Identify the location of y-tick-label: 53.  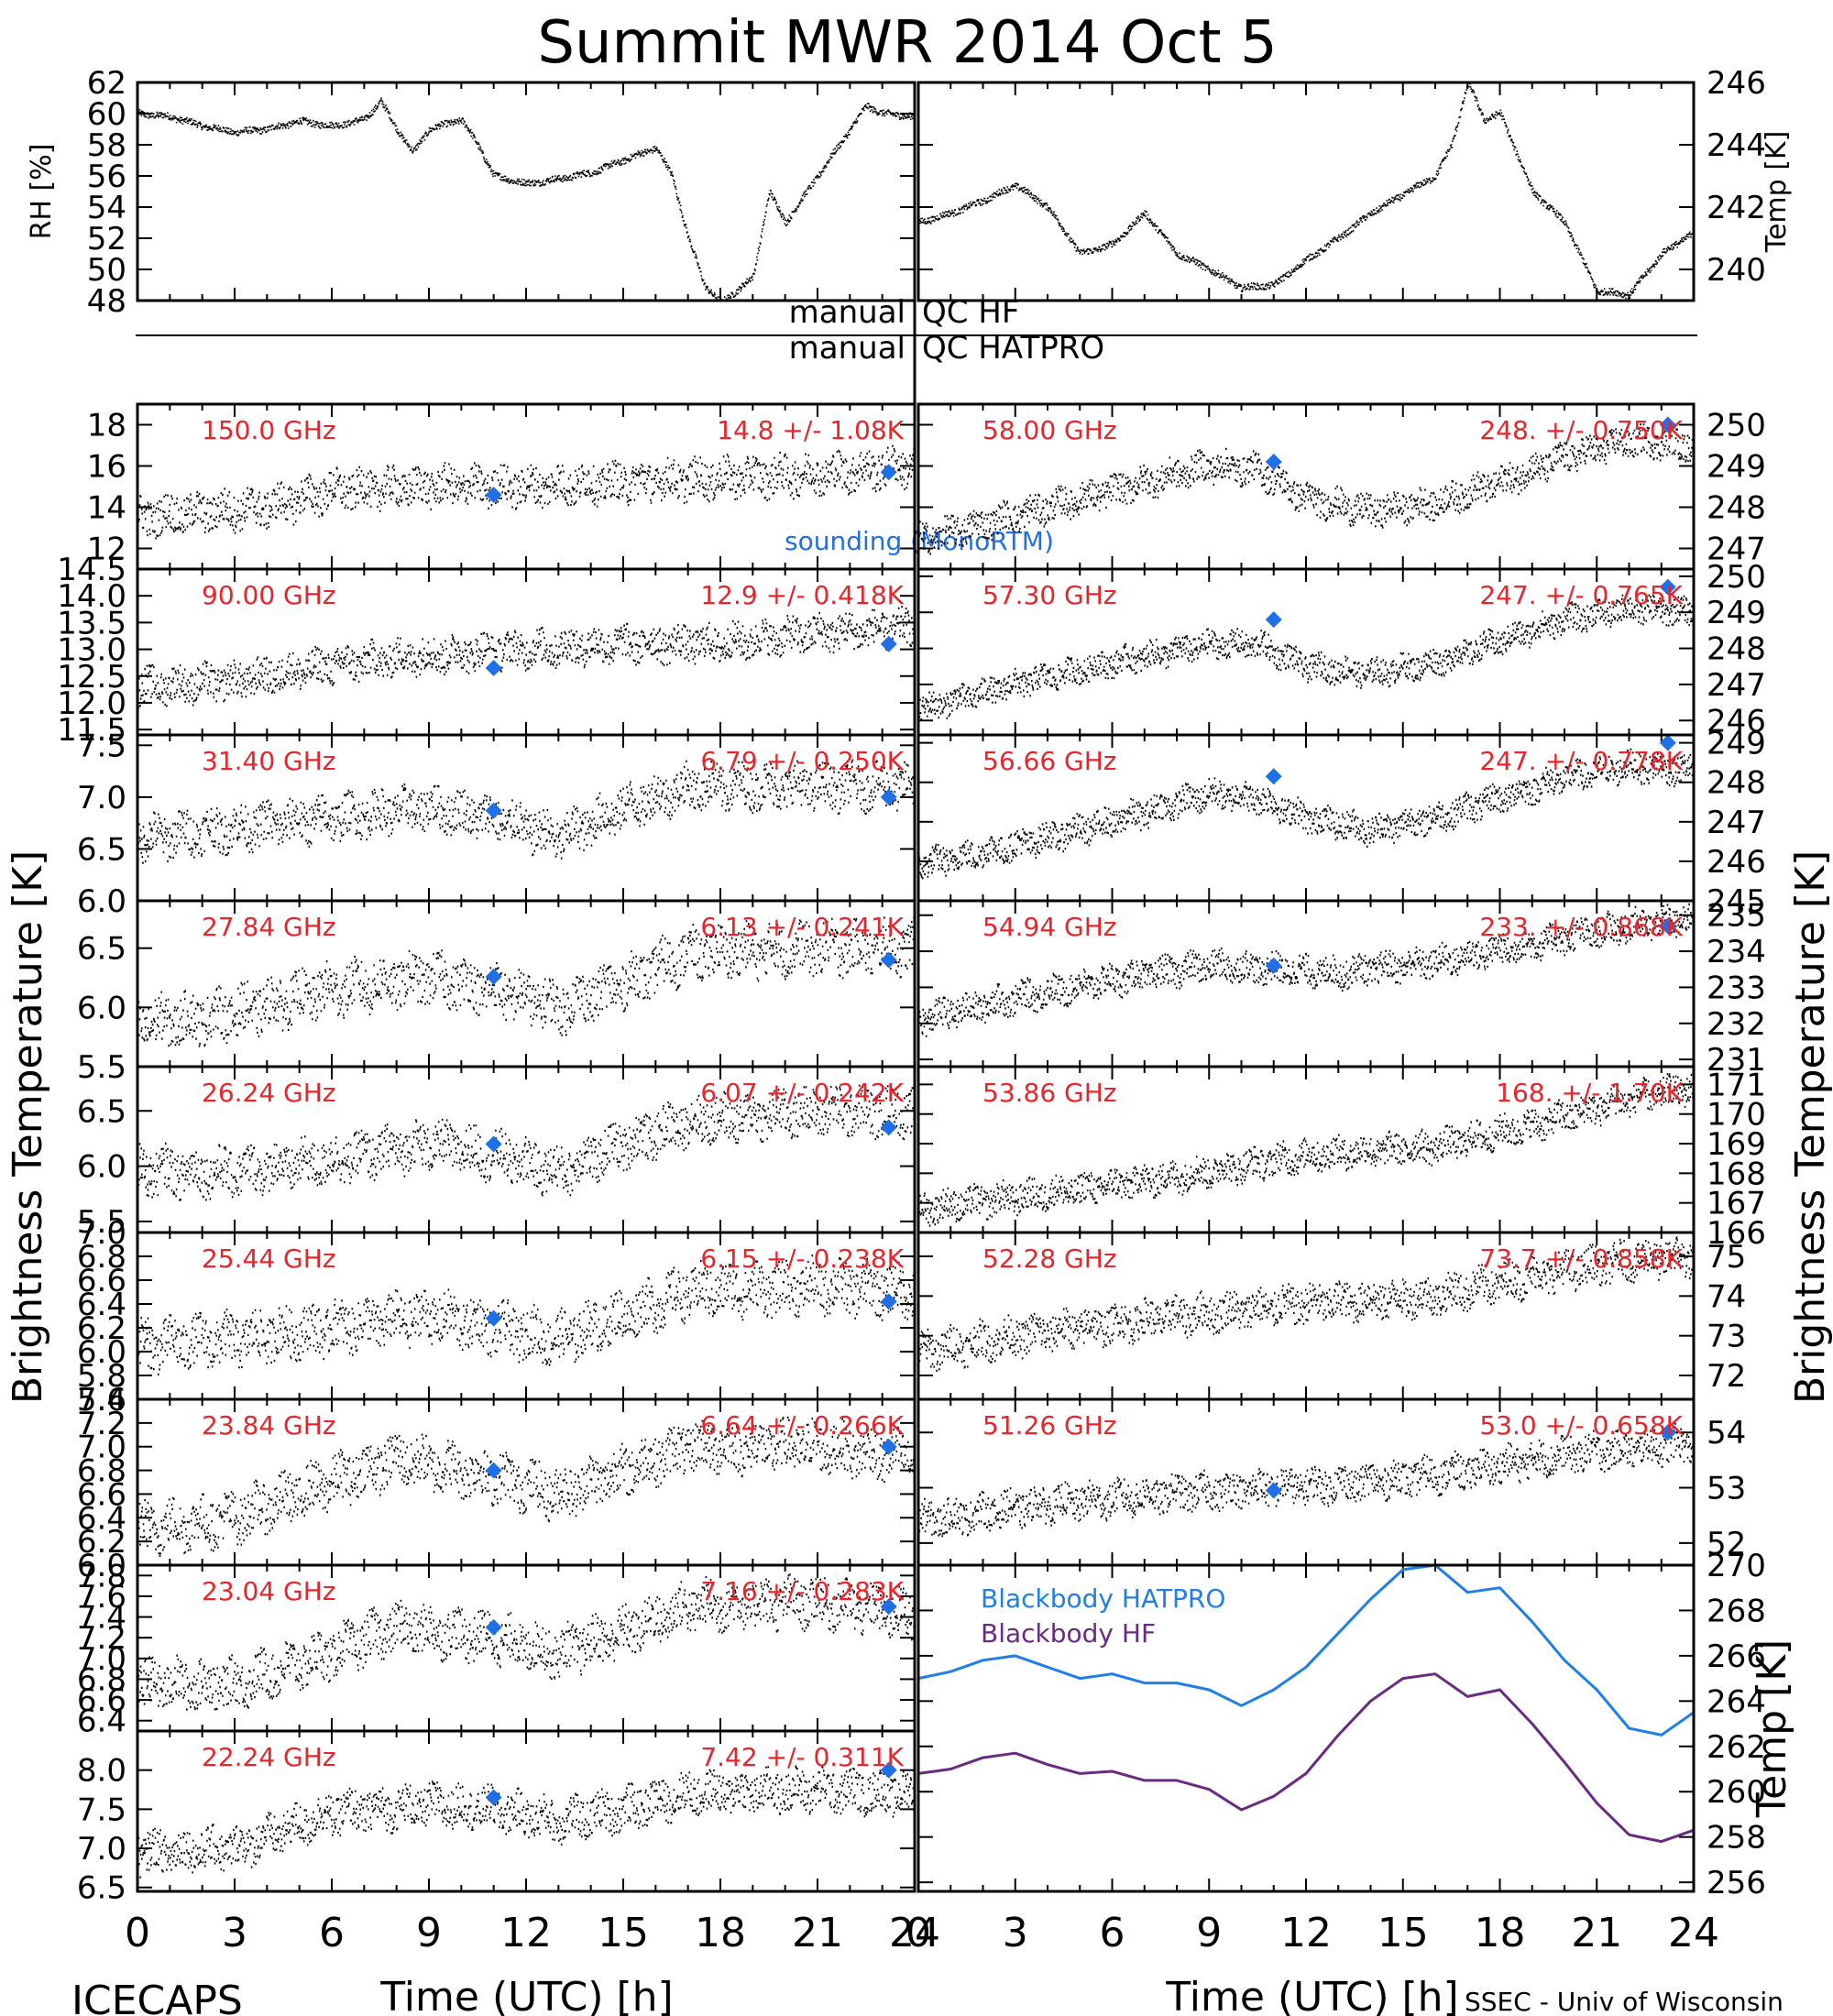
(1726, 1489).